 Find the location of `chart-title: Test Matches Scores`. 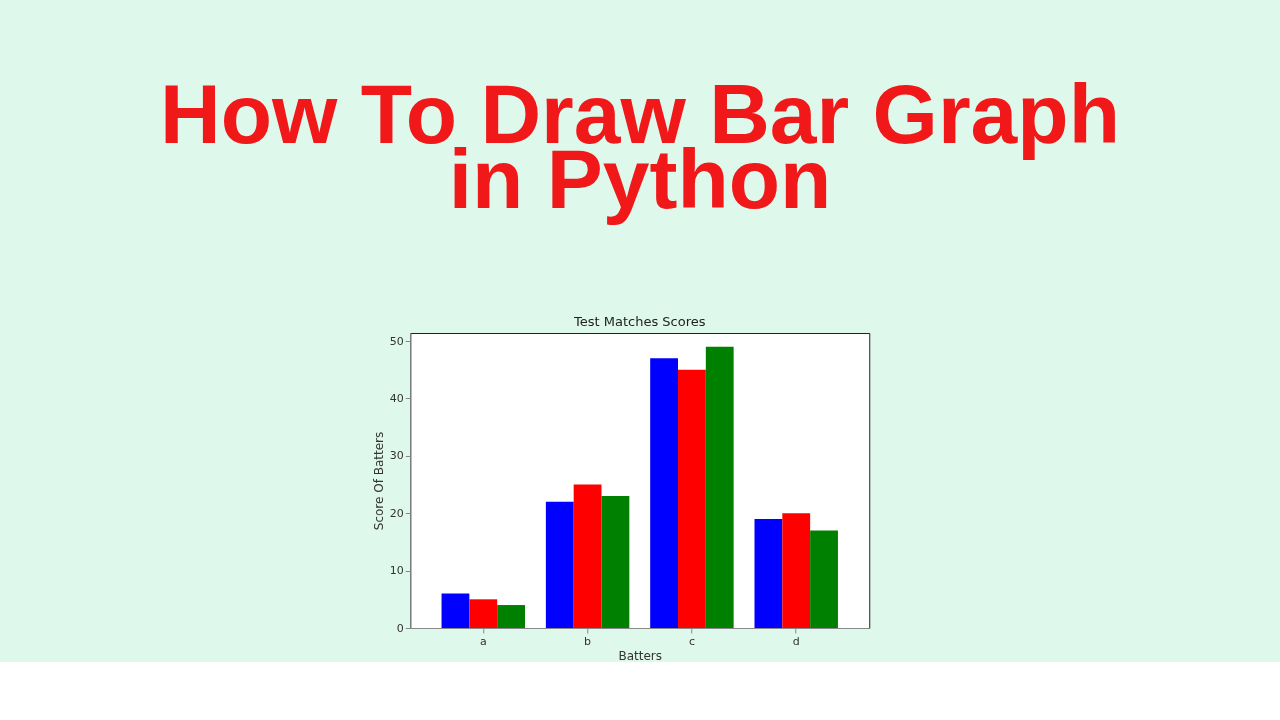

chart-title: Test Matches Scores is located at coordinates (639, 321).